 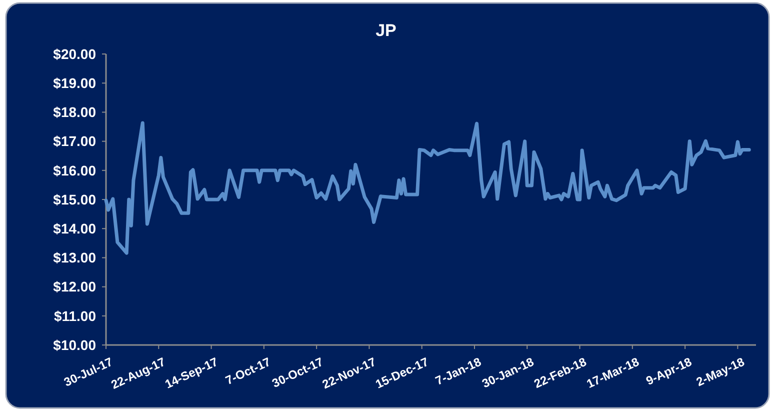 What do you see at coordinates (75, 316) in the screenshot?
I see `y-tick-label: $11.00` at bounding box center [75, 316].